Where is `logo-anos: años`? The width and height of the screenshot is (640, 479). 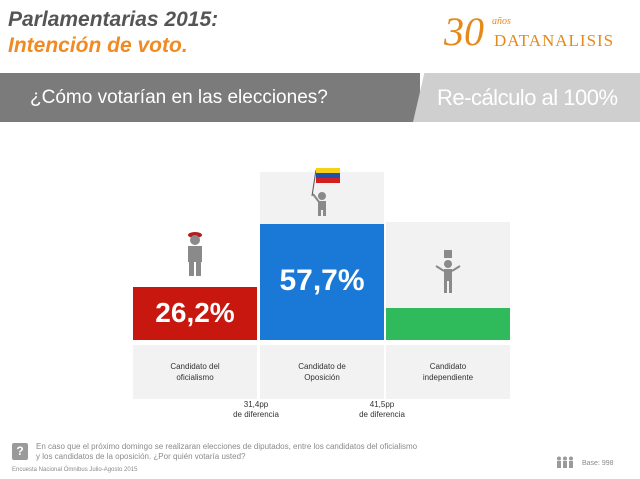 logo-anos: años is located at coordinates (501, 21).